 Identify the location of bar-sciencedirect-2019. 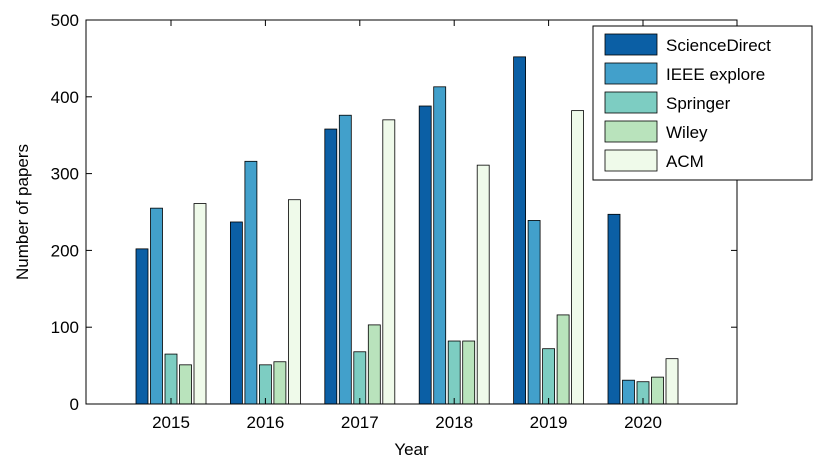
(519, 230).